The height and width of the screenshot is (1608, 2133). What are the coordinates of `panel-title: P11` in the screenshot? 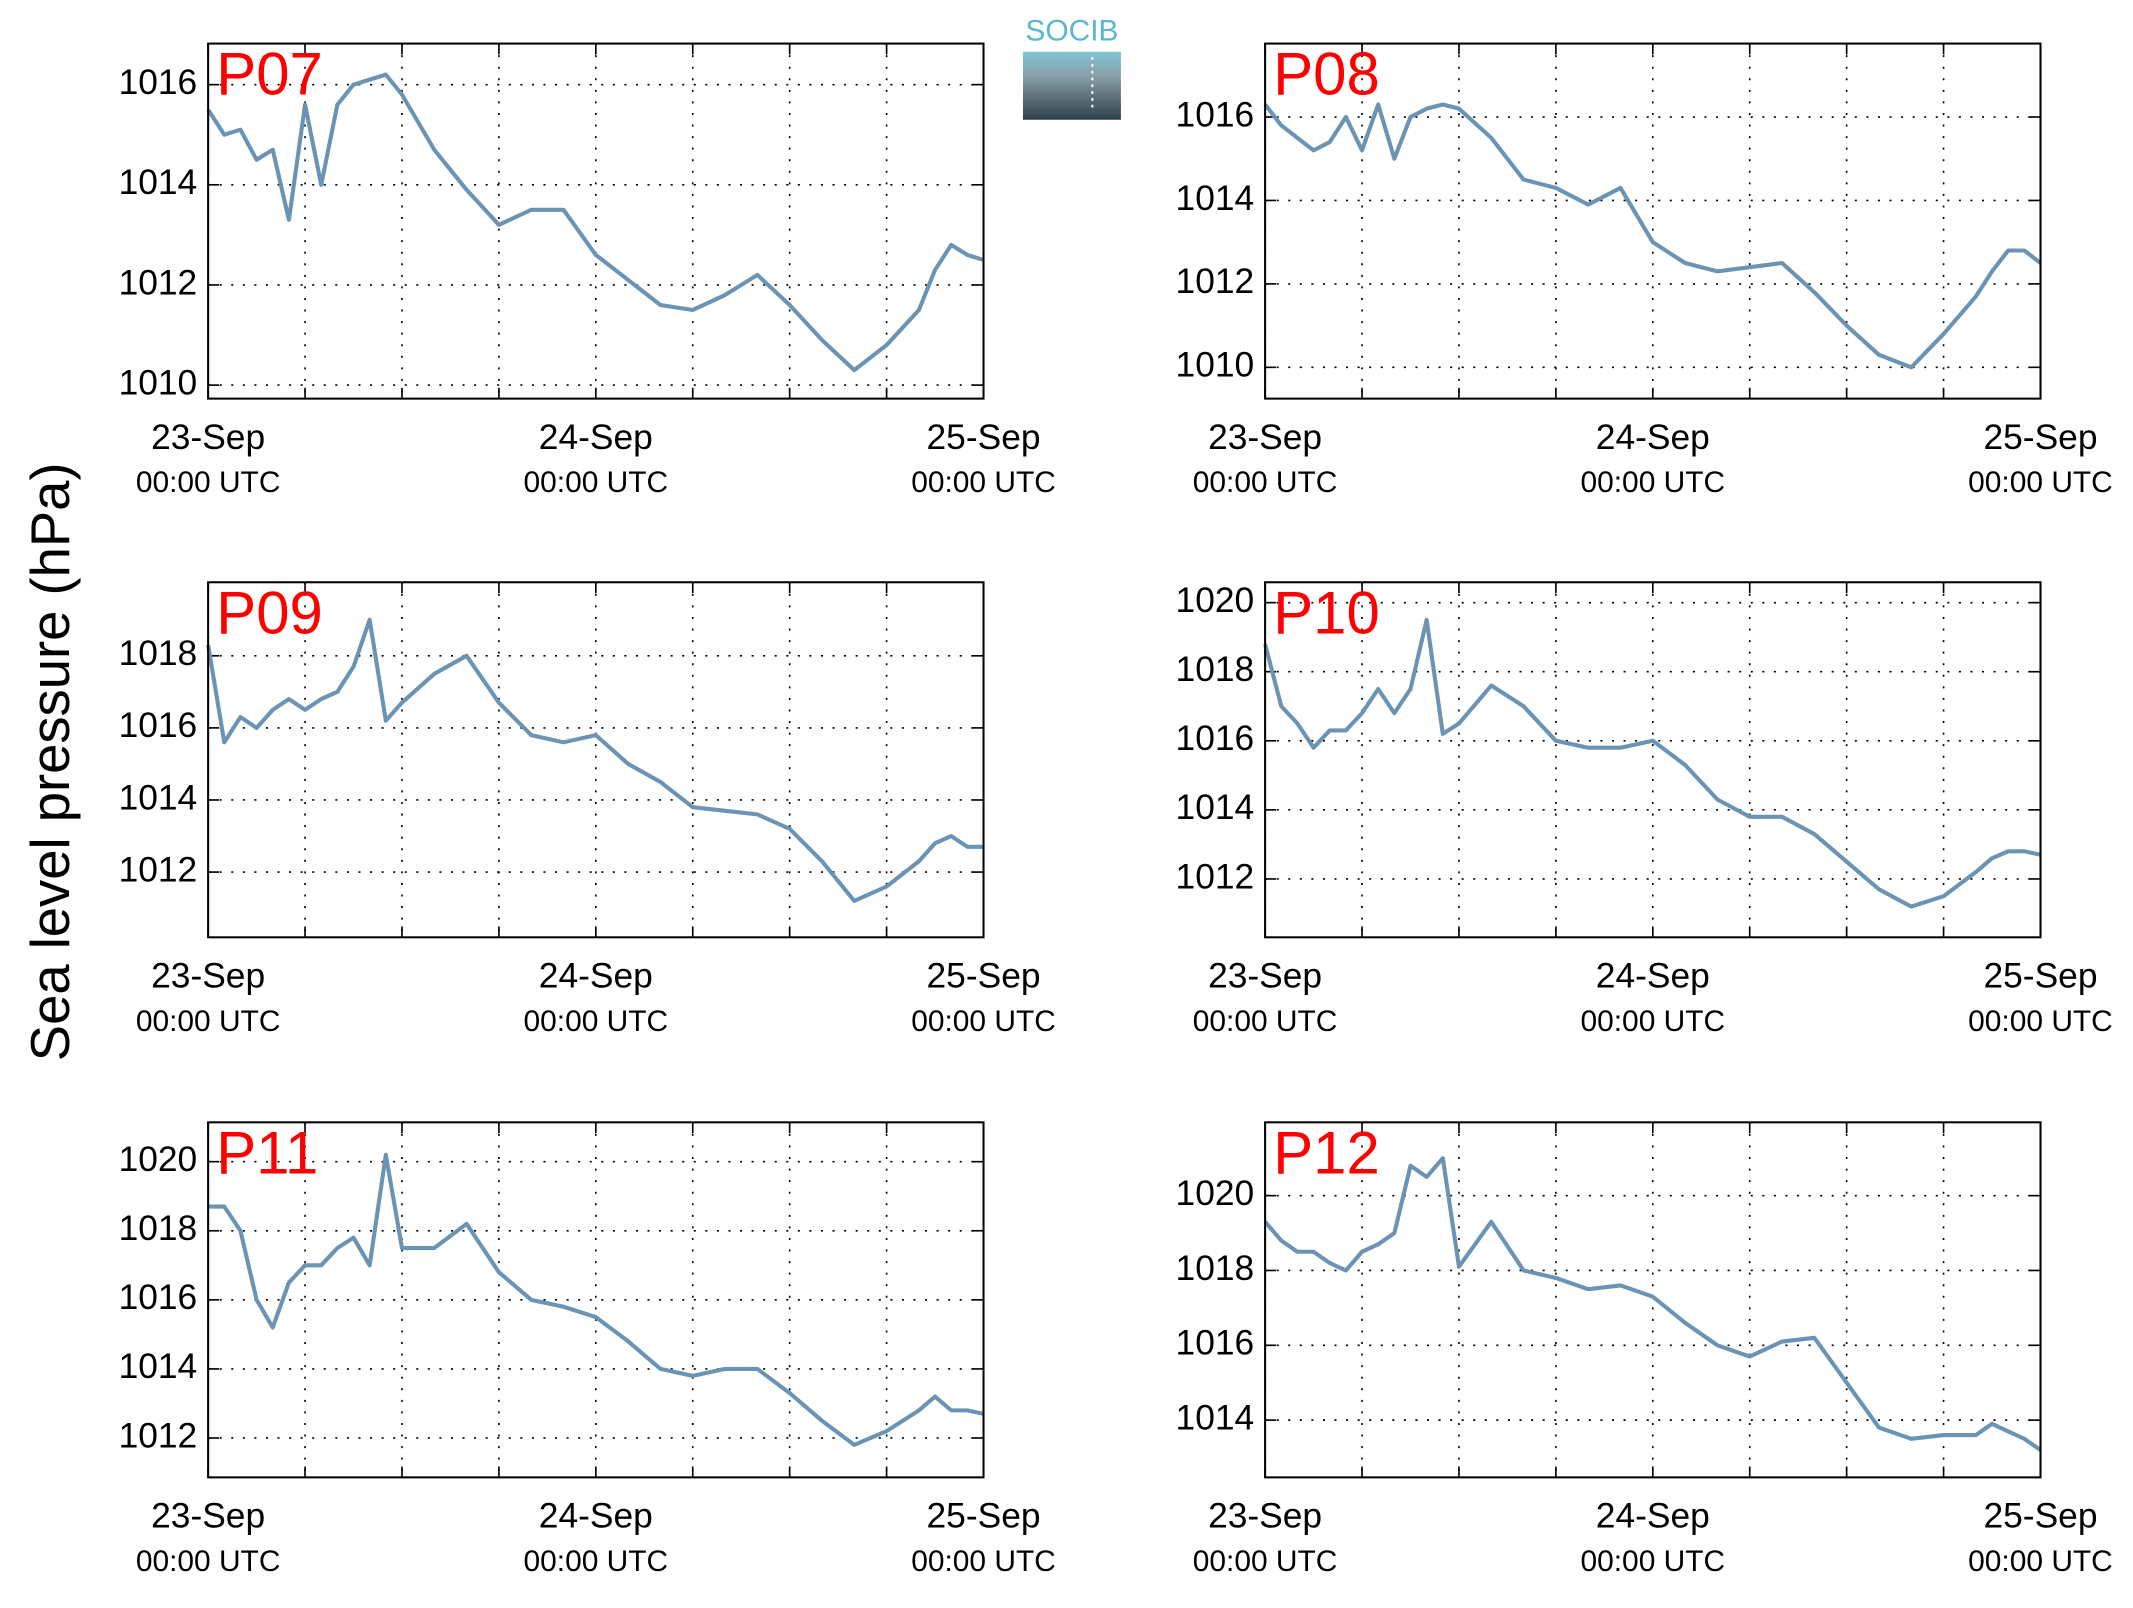 It's located at (267, 1152).